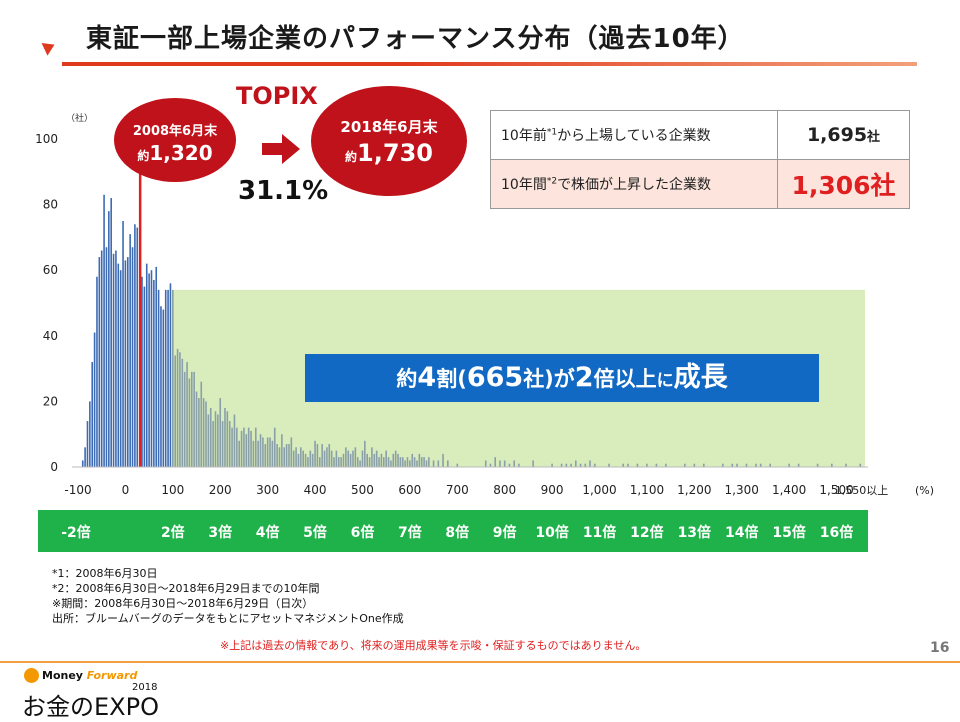 The height and width of the screenshot is (722, 960). I want to click on topix-2018-ellipse: 2018年6月末 約1,730, so click(389, 141).